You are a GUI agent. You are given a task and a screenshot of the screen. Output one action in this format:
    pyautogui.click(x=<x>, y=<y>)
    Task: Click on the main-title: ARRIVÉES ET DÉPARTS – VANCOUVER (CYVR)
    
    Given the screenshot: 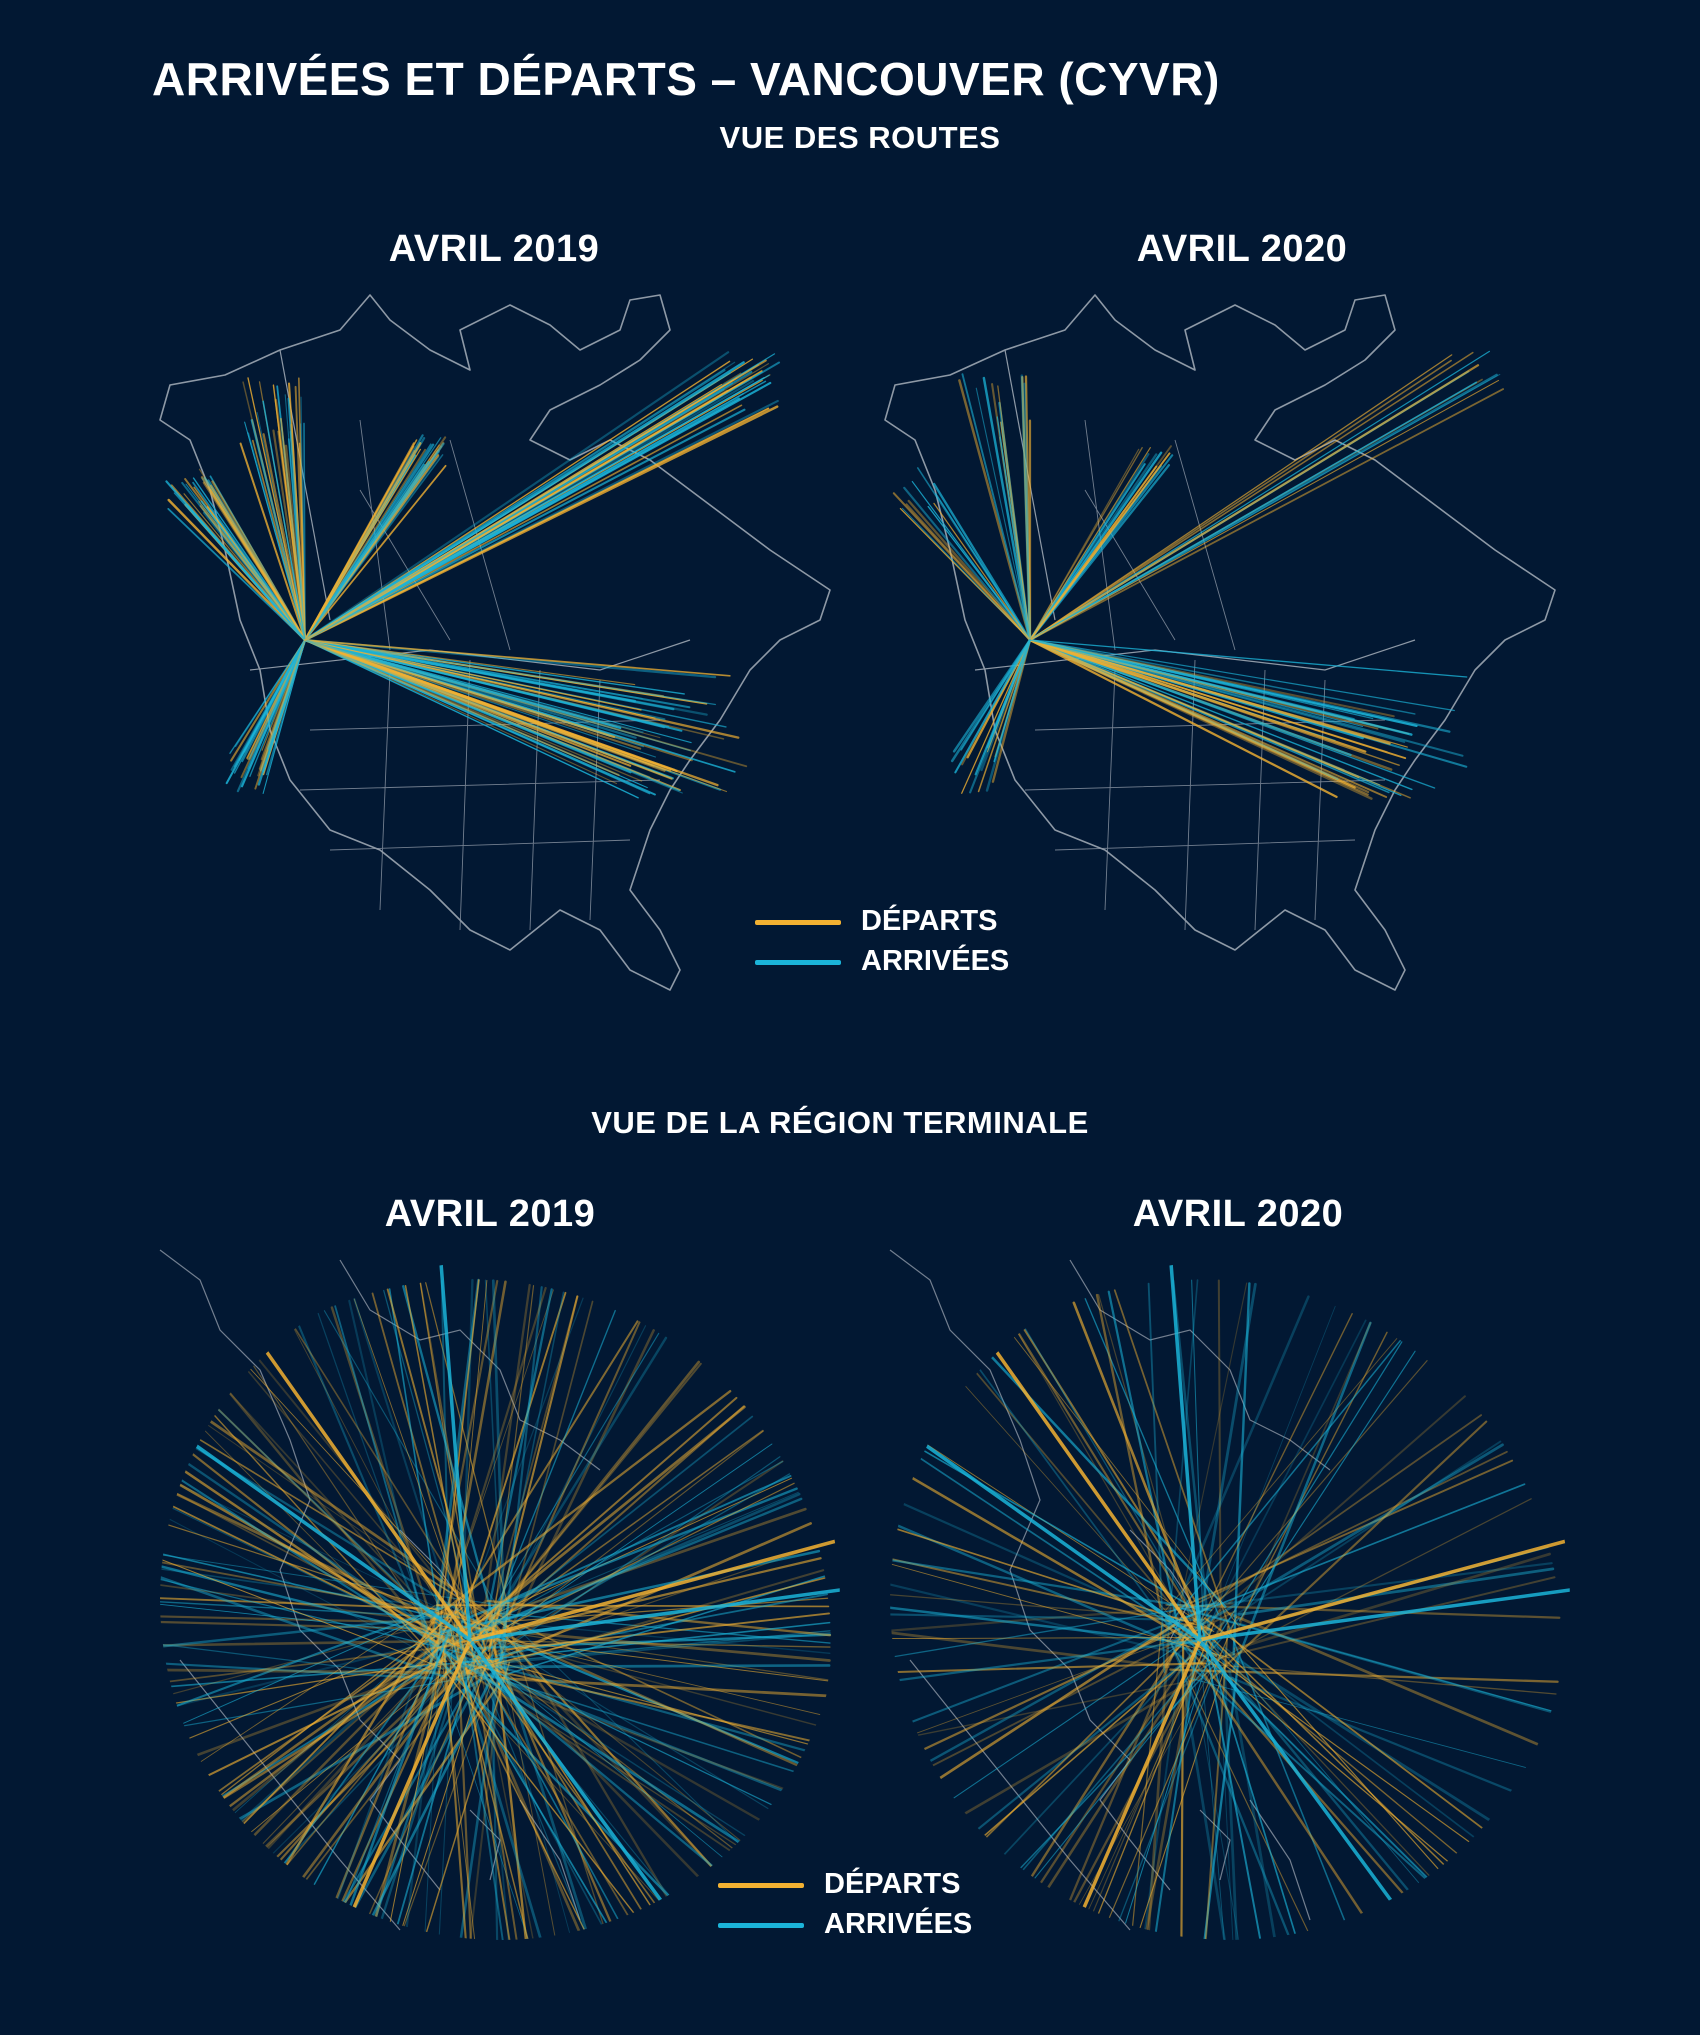 What is the action you would take?
    pyautogui.click(x=686, y=79)
    